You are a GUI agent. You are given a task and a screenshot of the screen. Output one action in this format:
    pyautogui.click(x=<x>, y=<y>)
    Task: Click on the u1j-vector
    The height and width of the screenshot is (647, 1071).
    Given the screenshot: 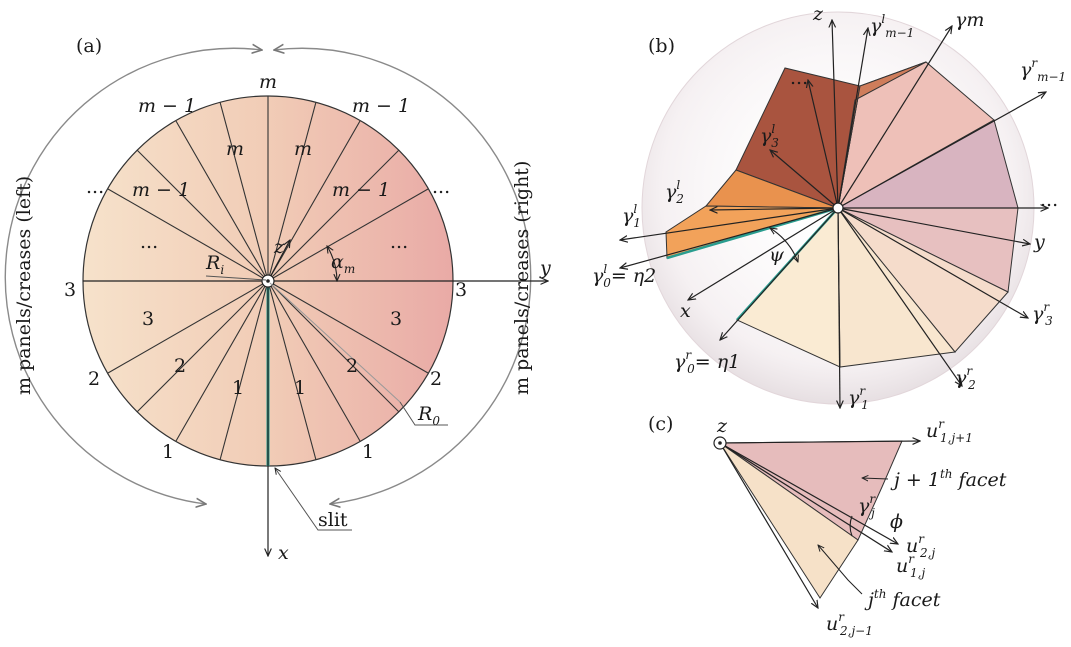 What is the action you would take?
    pyautogui.click(x=805, y=497)
    